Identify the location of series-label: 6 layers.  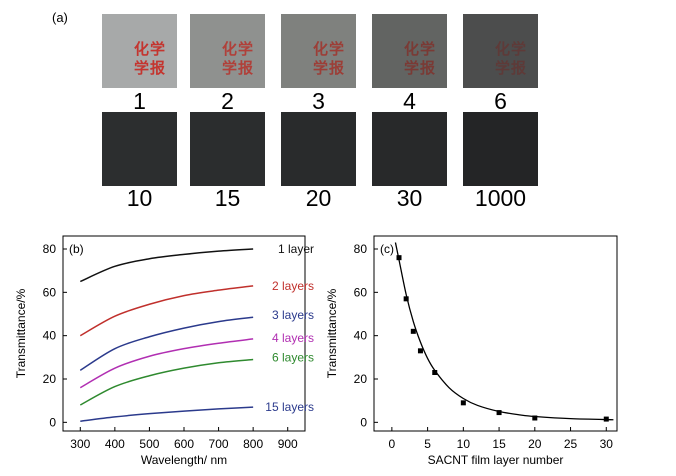
(293, 357).